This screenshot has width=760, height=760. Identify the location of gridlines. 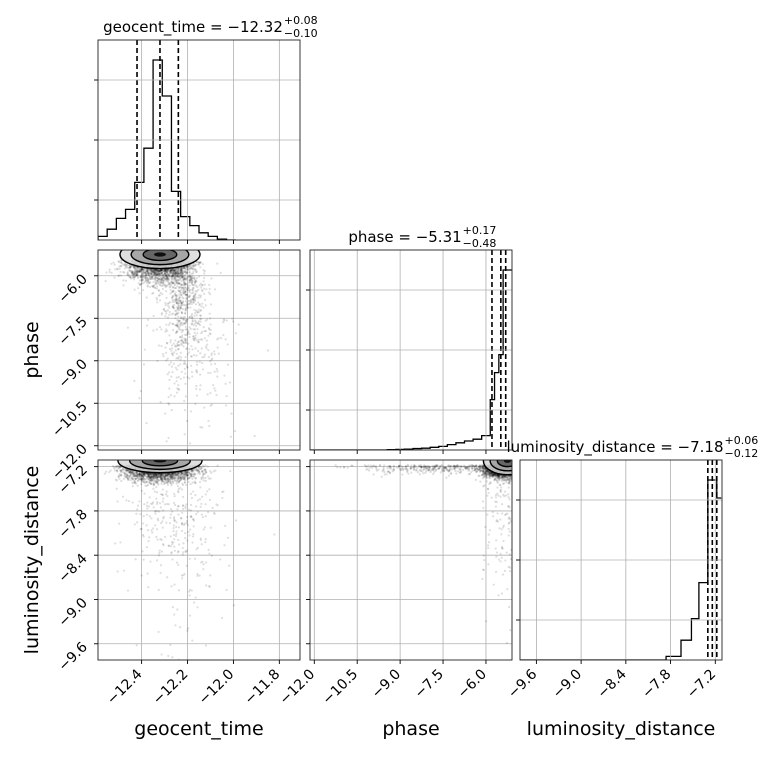
(199, 140).